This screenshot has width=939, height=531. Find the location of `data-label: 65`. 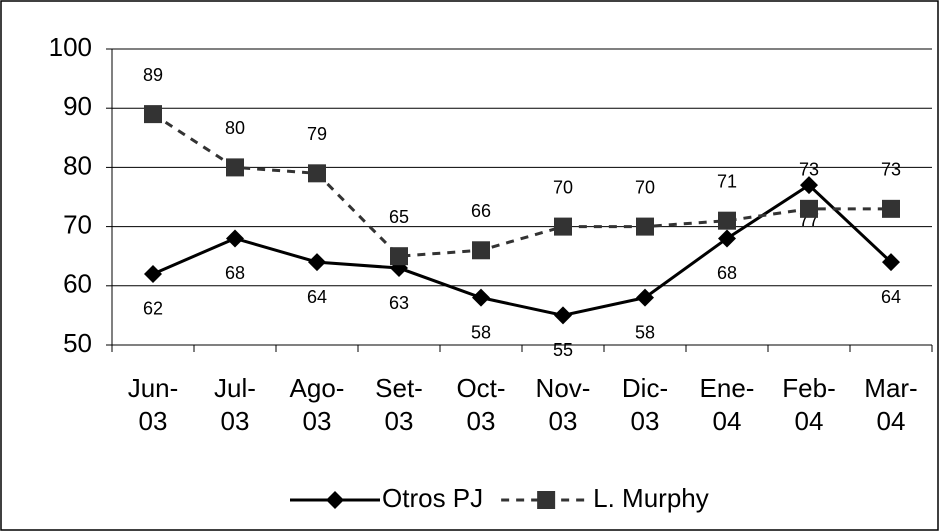

data-label: 65 is located at coordinates (399, 217).